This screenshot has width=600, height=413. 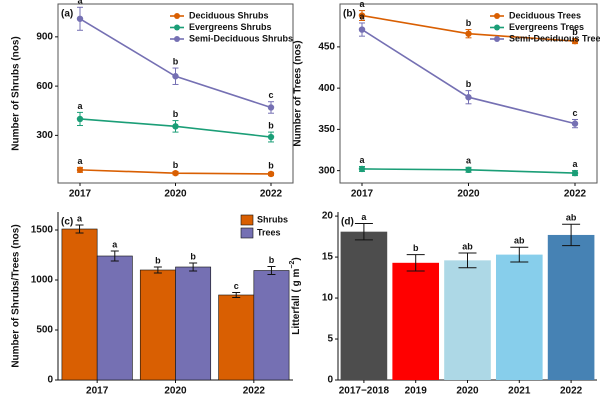 What do you see at coordinates (272, 219) in the screenshot?
I see `legend-label: Shrubs` at bounding box center [272, 219].